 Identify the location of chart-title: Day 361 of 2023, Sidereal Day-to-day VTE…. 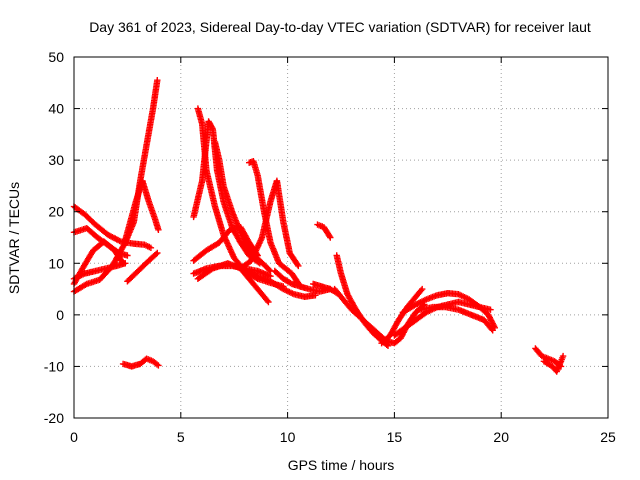
(340, 27).